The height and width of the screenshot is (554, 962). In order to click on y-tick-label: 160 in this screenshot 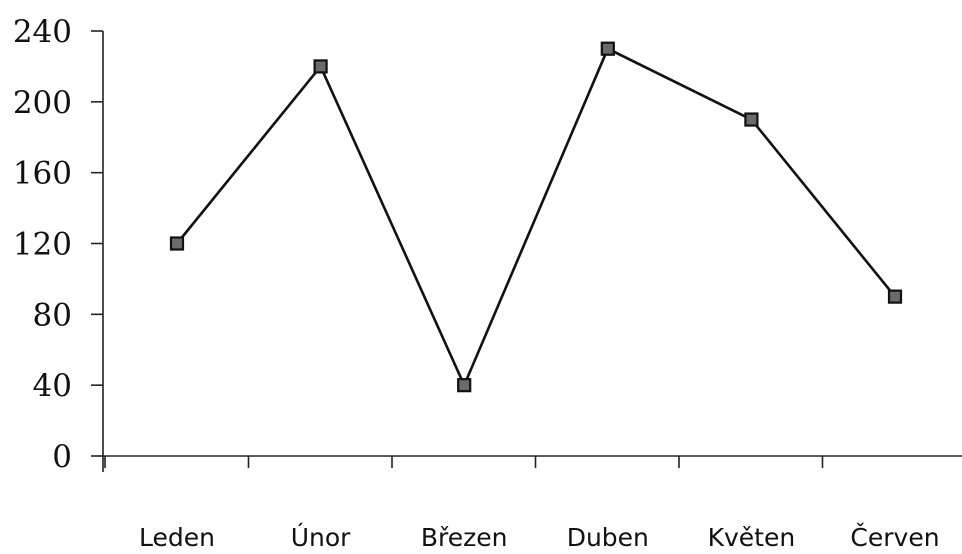, I will do `click(42, 174)`.